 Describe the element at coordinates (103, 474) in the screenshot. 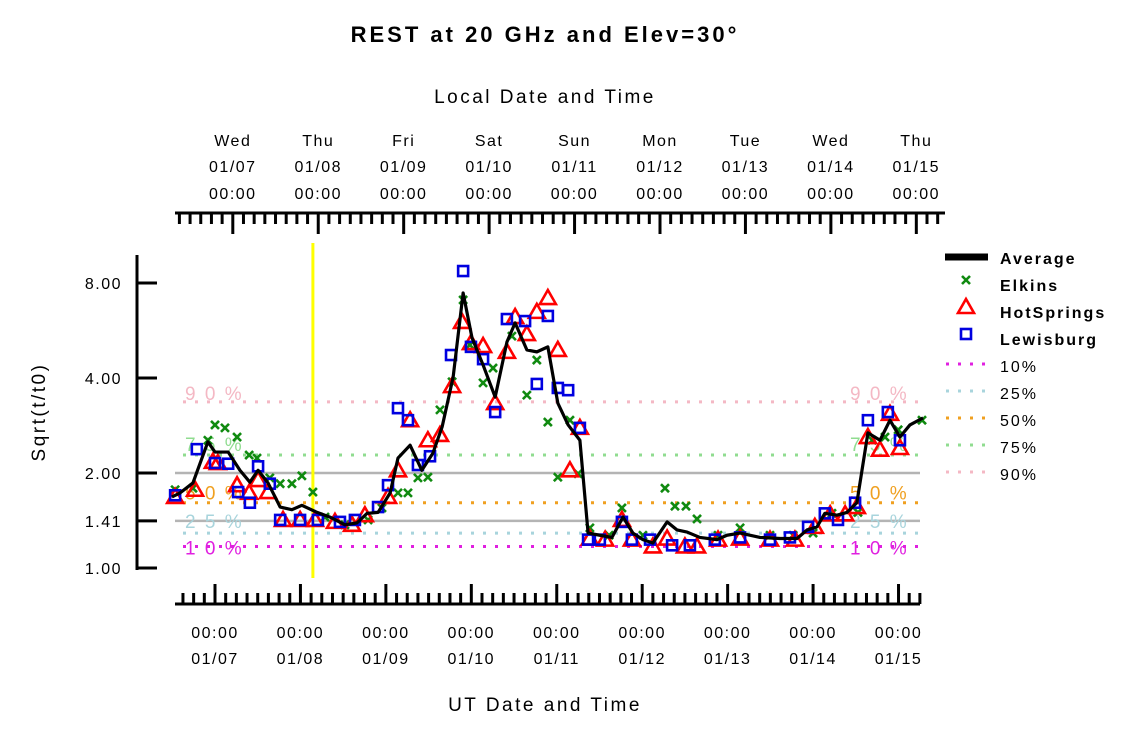

I see `y-tick-label: 2.00` at that location.